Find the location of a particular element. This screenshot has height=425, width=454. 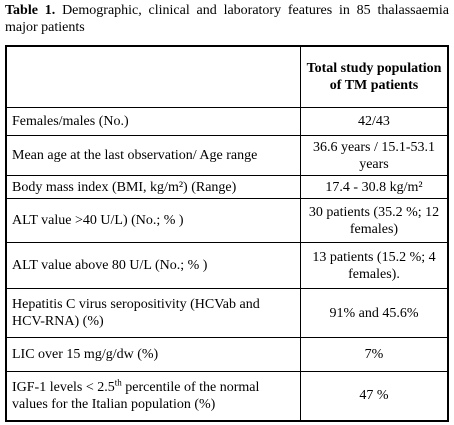

cell-text: 7% is located at coordinates (374, 354).